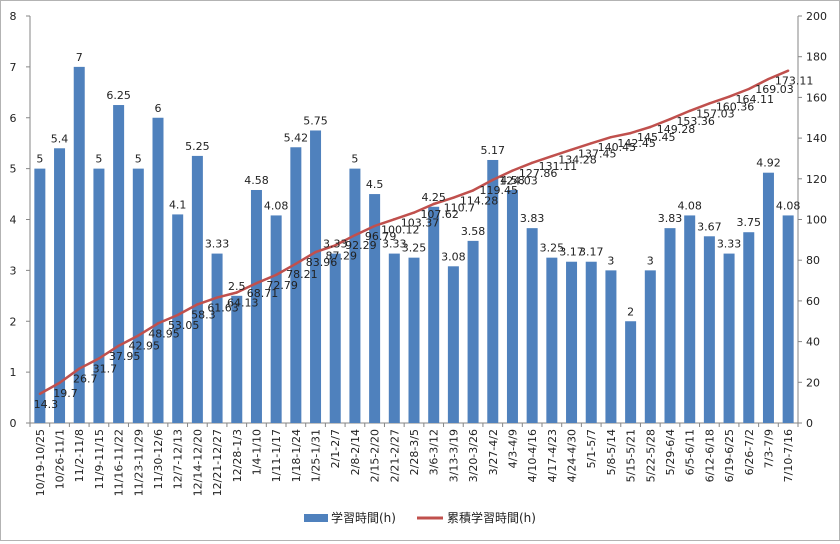  What do you see at coordinates (341, 255) in the screenshot?
I see `line-value-label: 87.29` at bounding box center [341, 255].